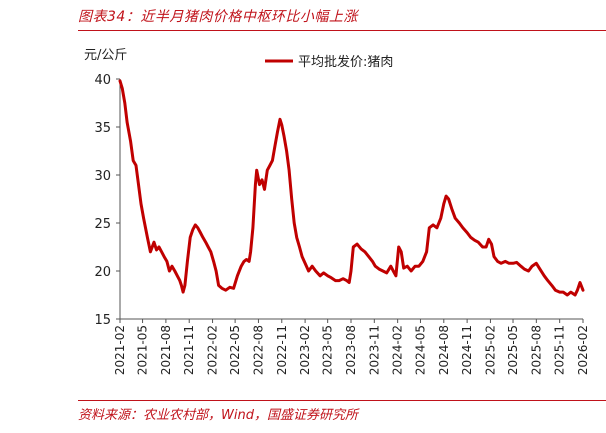  I want to click on x-tick-label: 2025-05, so click(513, 350).